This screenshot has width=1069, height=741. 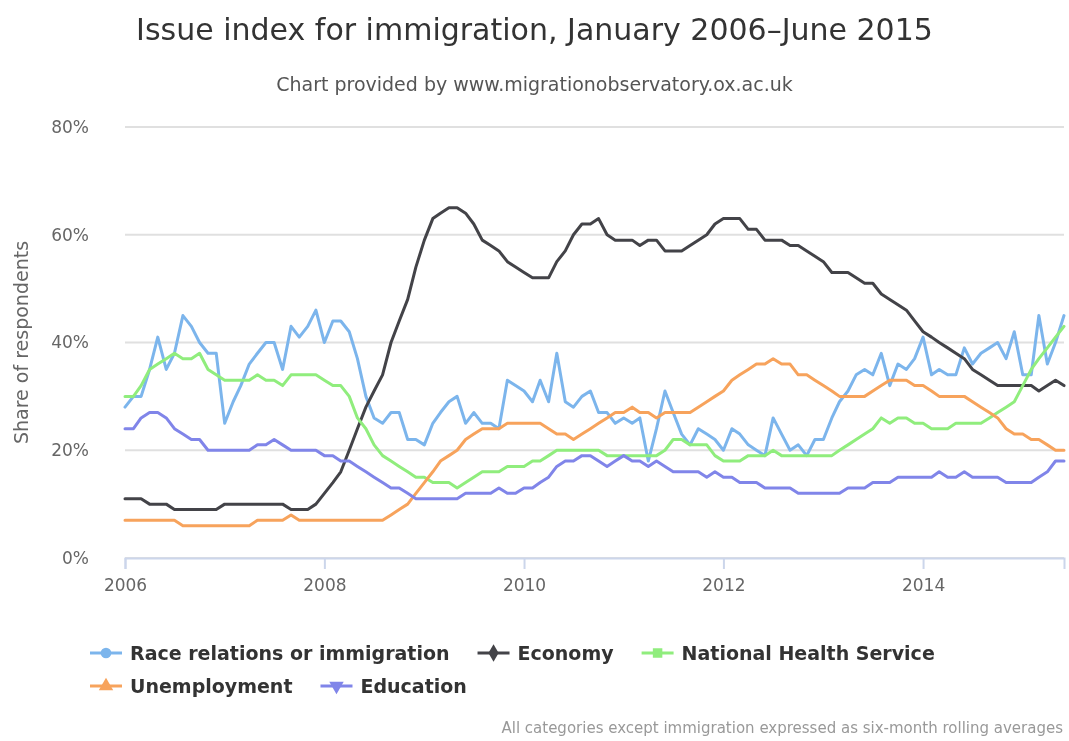 What do you see at coordinates (70, 342) in the screenshot?
I see `y-tick-label: 40%` at bounding box center [70, 342].